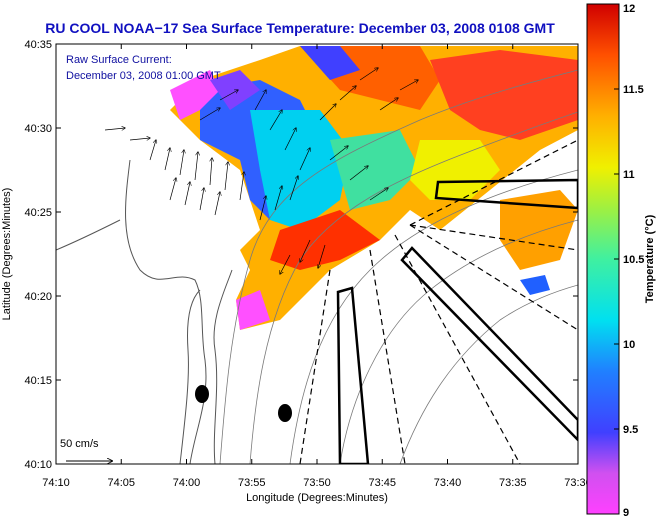  Describe the element at coordinates (603, 259) in the screenshot. I see `colorbar-gradient` at that location.